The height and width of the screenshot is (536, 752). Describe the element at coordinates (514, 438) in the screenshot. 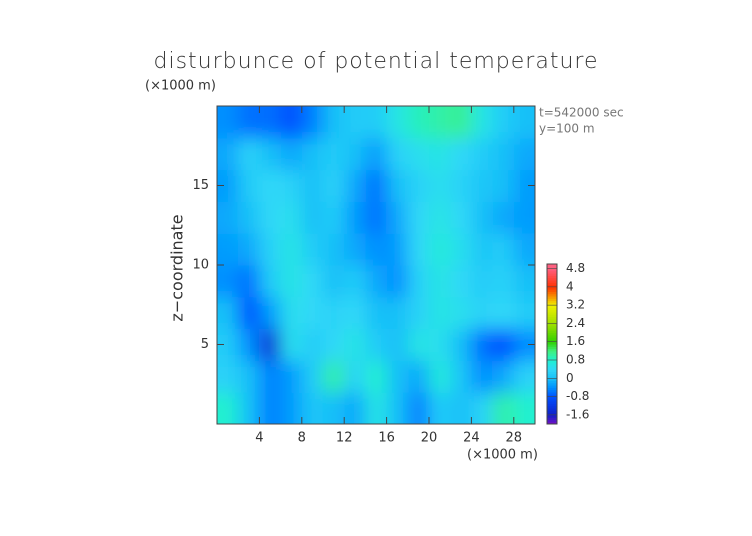

I see `x-tick-label: 28` at that location.